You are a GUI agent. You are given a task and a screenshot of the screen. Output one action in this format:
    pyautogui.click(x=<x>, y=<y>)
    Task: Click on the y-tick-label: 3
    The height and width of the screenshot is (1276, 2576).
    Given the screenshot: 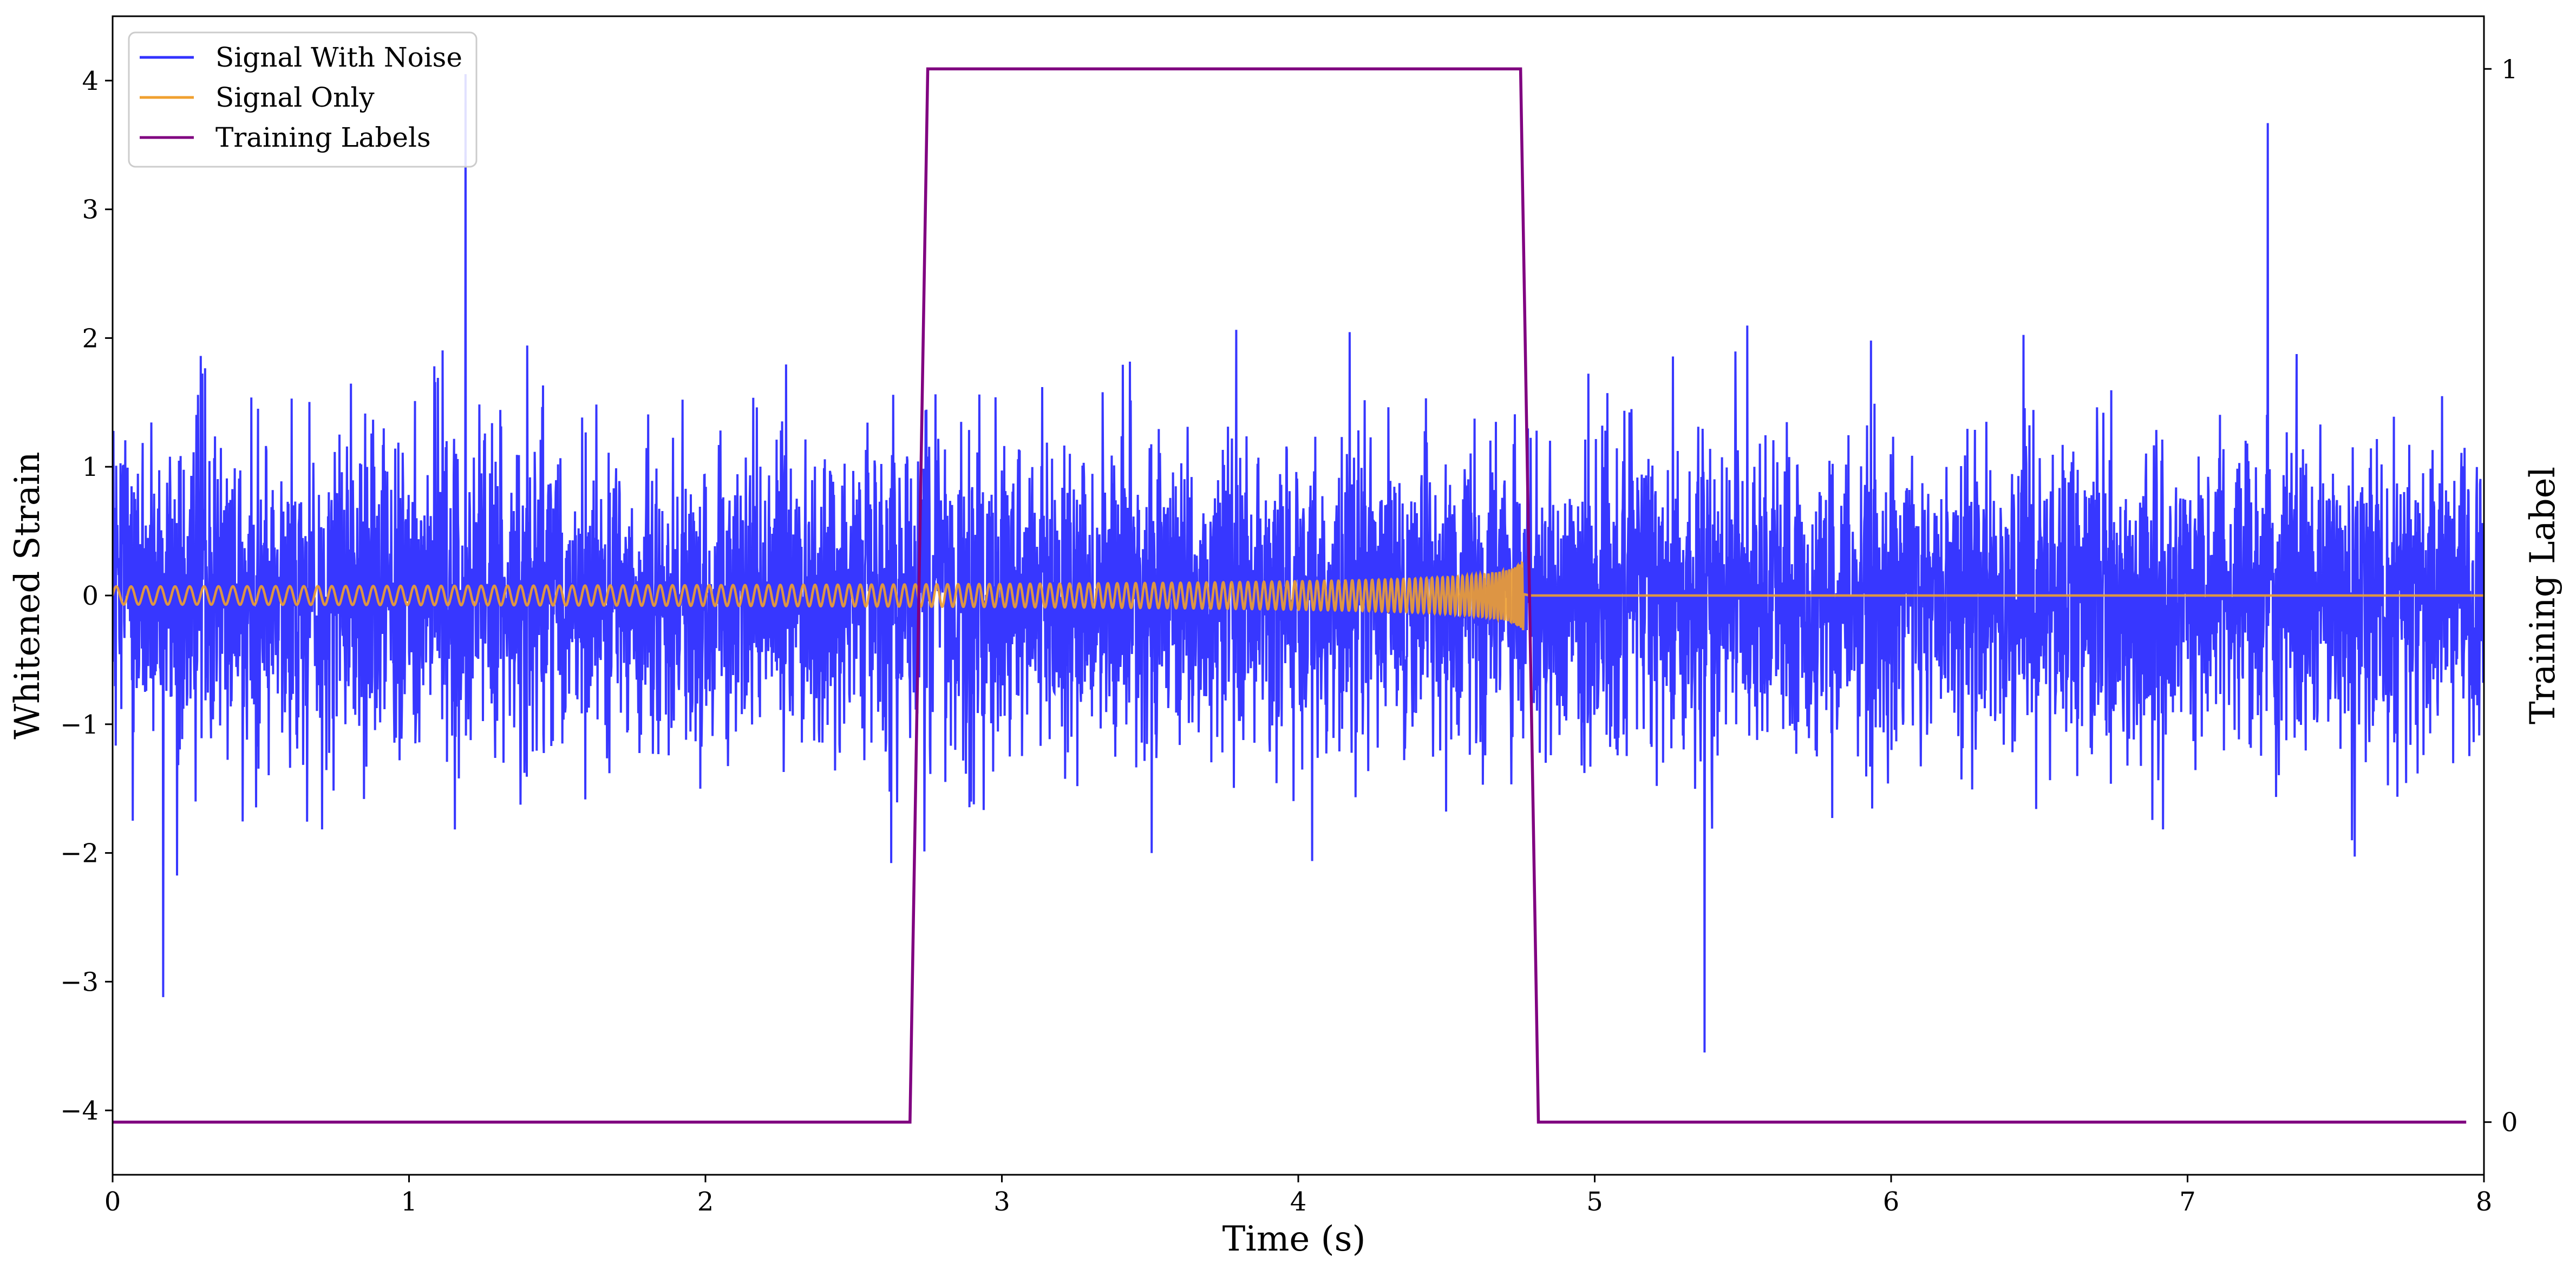 What is the action you would take?
    pyautogui.click(x=90, y=210)
    